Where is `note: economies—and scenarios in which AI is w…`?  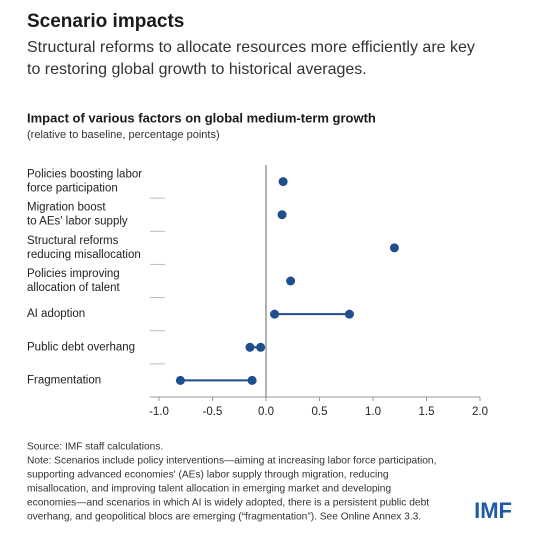 note: economies—and scenarios in which AI is w… is located at coordinates (228, 503).